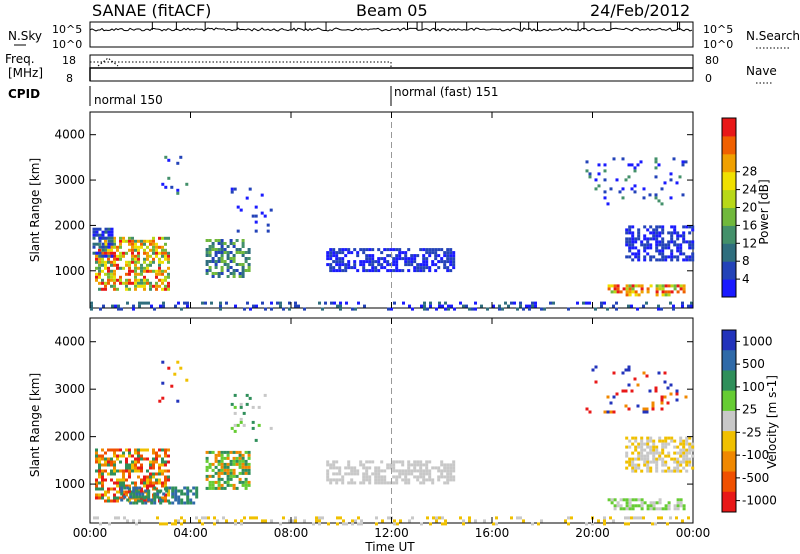 The image size is (800, 554). What do you see at coordinates (132, 475) in the screenshot?
I see `velocity-cluster` at bounding box center [132, 475].